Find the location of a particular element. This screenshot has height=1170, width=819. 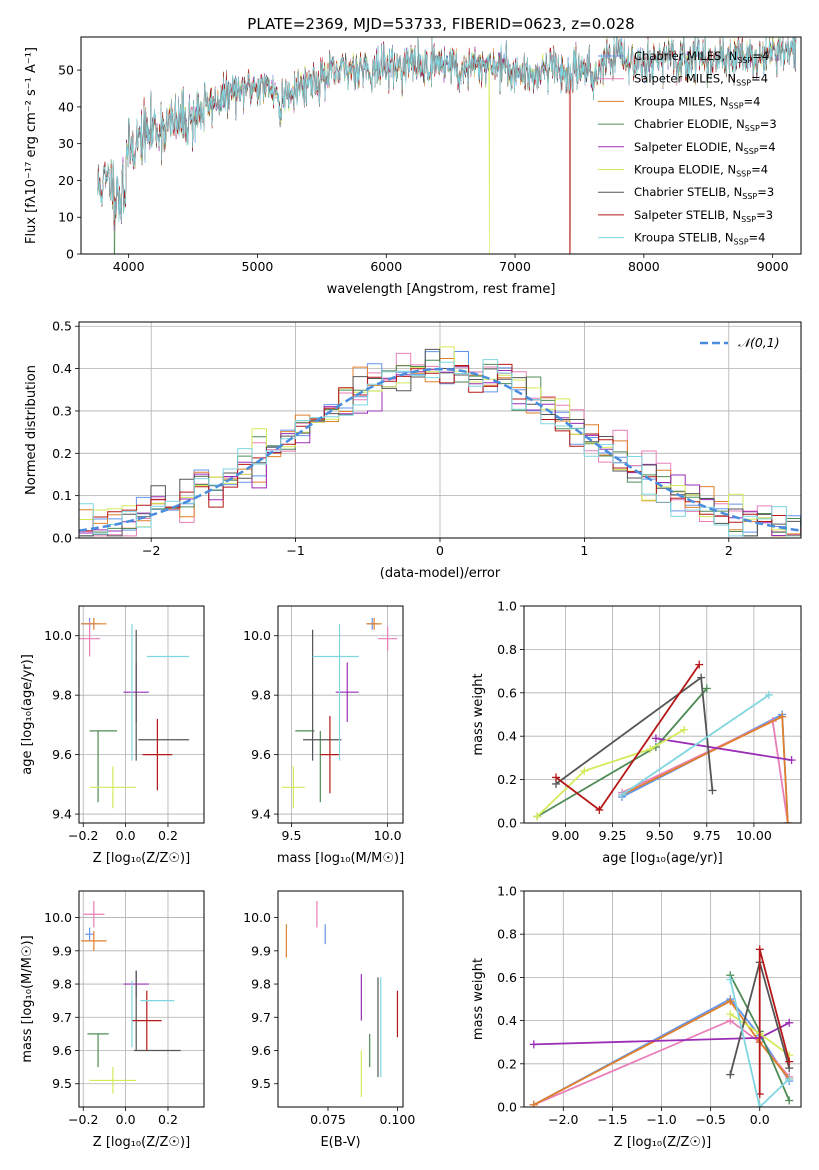

spectrum-ylabel: Flux [fλ10⁻¹⁷ erg cm⁻² s⁻¹ A⁻¹] is located at coordinates (31, 145).